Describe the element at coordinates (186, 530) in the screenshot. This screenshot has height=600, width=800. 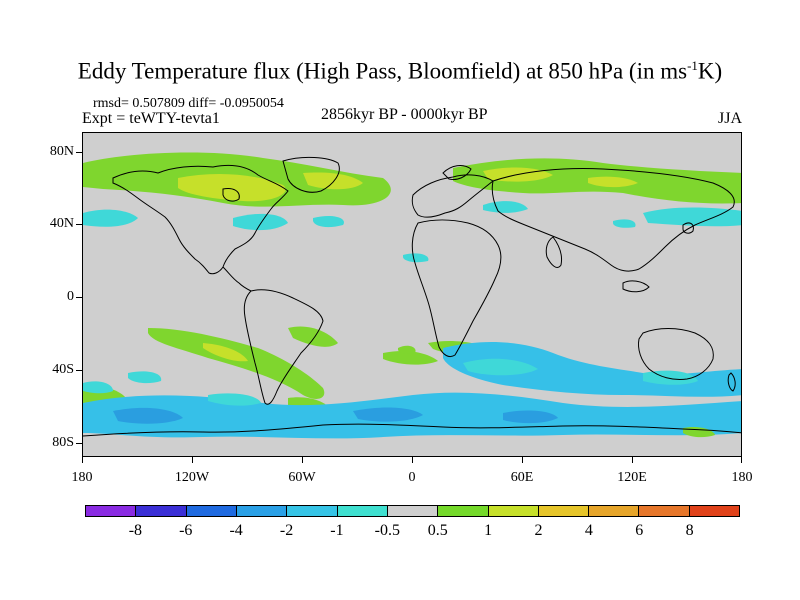
I see `colorbar-label: -6` at that location.